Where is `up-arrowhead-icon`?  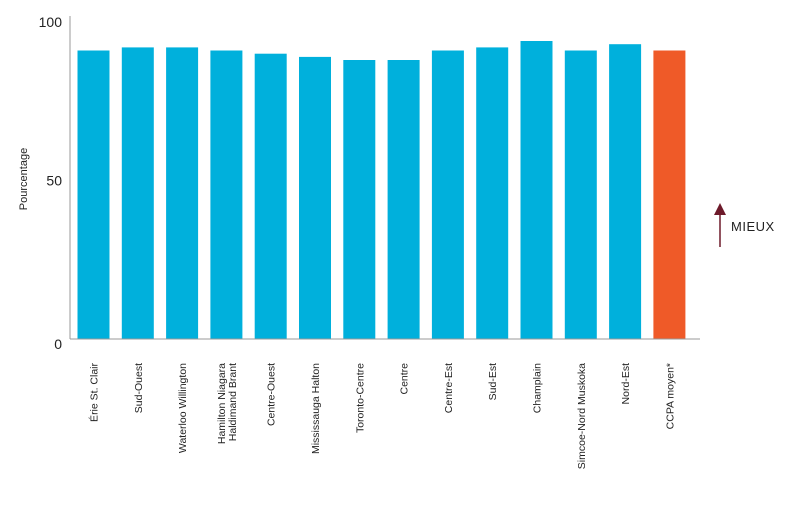 up-arrowhead-icon is located at coordinates (720, 209).